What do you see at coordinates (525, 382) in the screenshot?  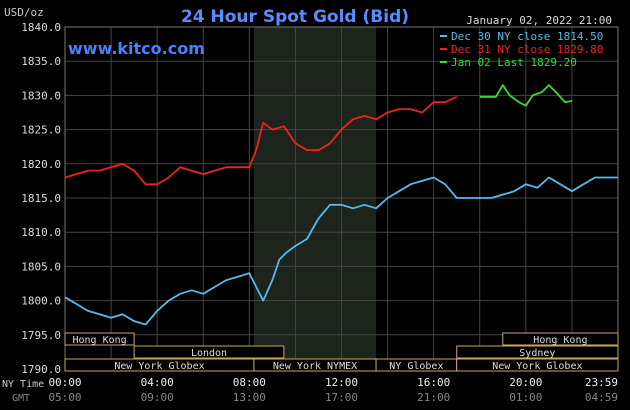 I see `x-tick-label-ny: 20:00` at bounding box center [525, 382].